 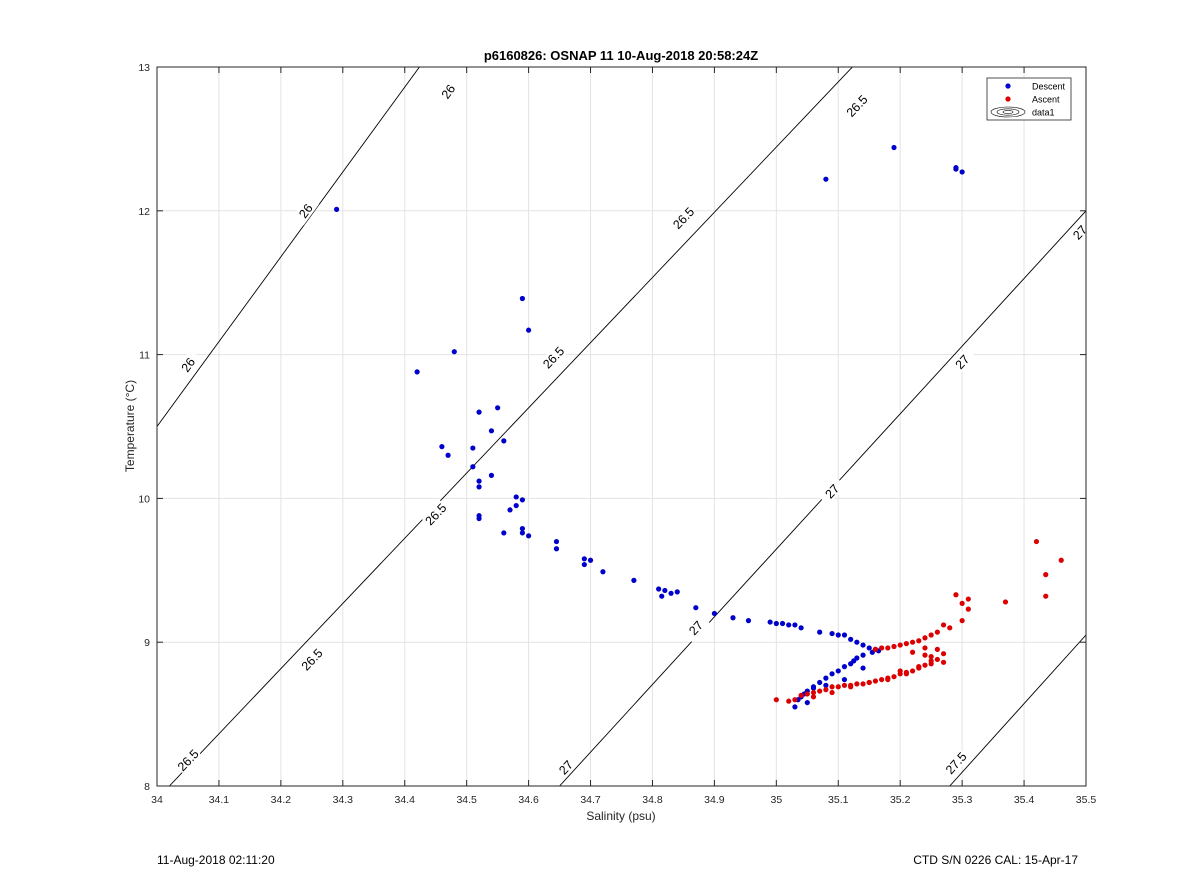 What do you see at coordinates (1008, 86) in the screenshot?
I see `legend-descent-marker` at bounding box center [1008, 86].